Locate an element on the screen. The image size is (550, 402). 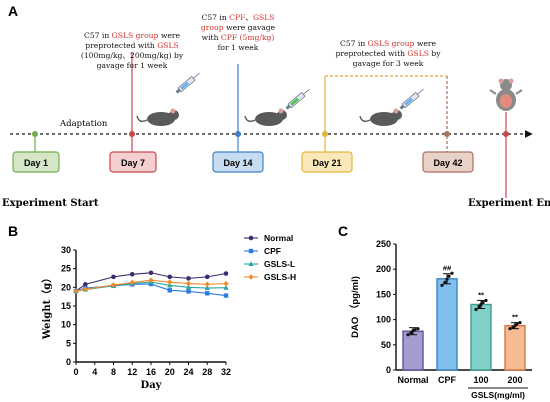
x-tick-label: 4 is located at coordinates (94, 372).